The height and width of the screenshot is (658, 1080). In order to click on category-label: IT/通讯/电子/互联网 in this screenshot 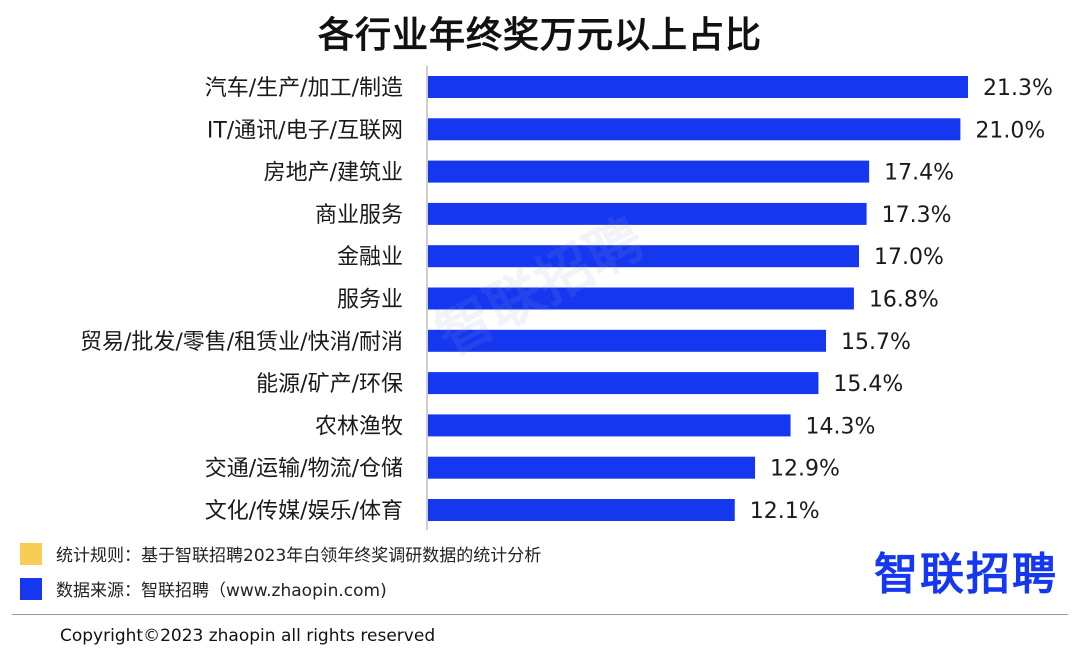, I will do `click(305, 130)`.